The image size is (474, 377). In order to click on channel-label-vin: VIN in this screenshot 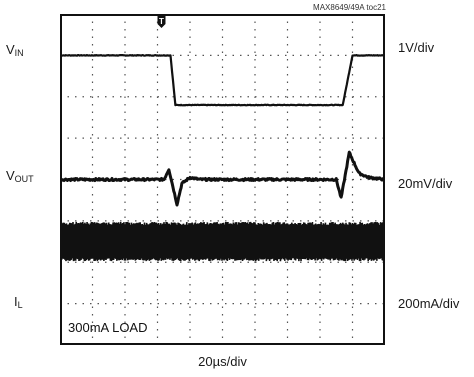, I will do `click(15, 50)`.